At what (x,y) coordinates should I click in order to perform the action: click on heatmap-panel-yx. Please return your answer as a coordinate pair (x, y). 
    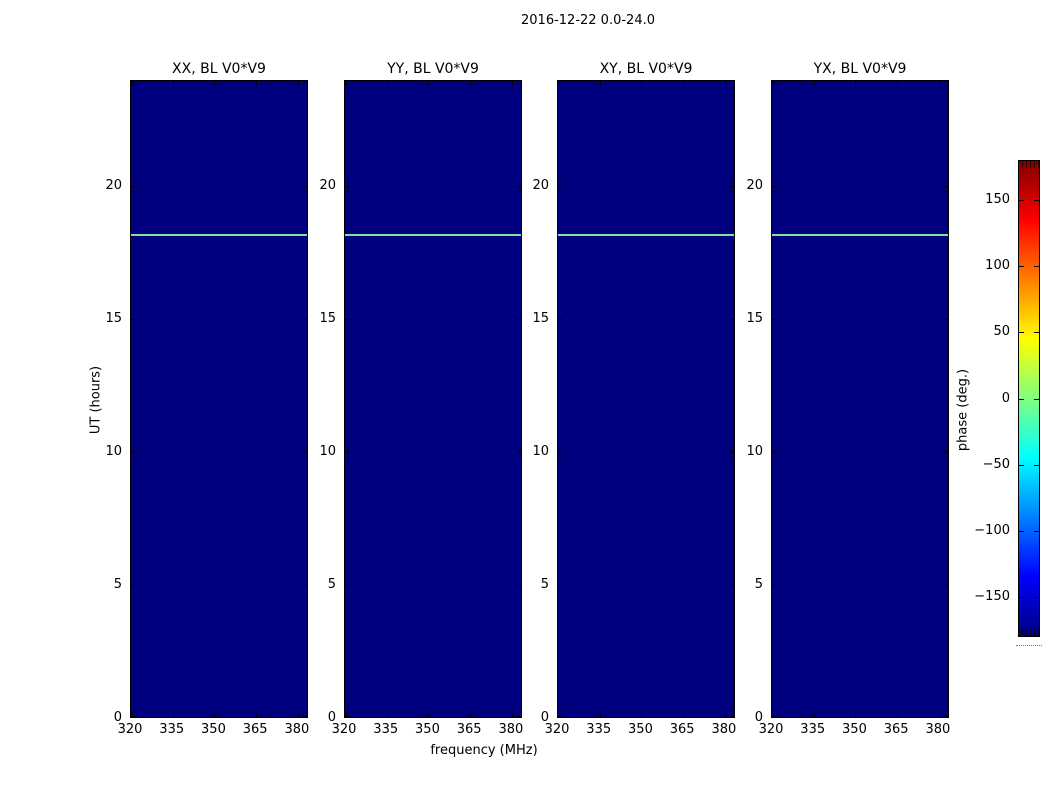
    Looking at the image, I should click on (860, 399).